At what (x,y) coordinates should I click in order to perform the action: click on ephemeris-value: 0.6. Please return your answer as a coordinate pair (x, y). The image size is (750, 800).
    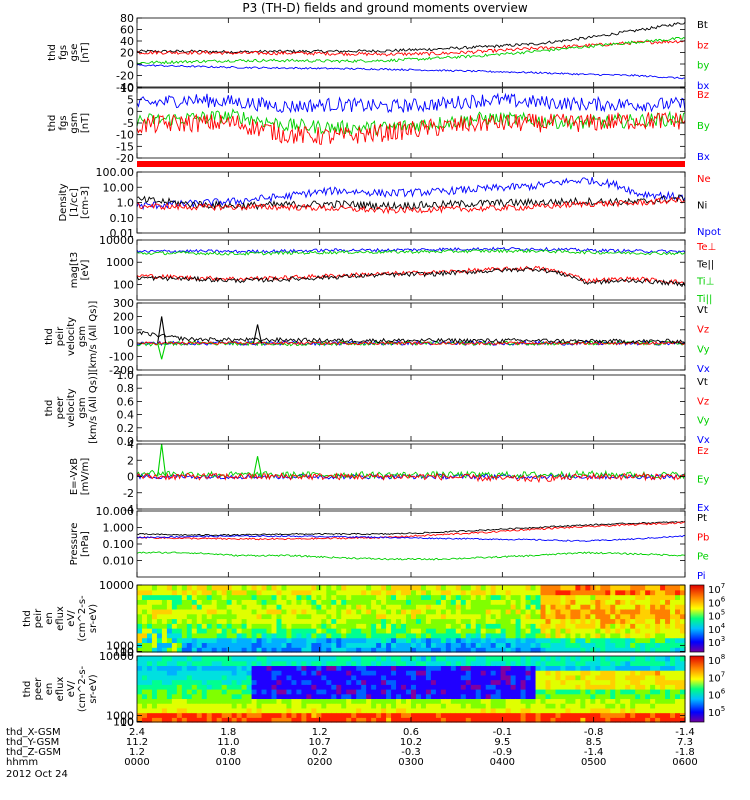
    Looking at the image, I should click on (411, 732).